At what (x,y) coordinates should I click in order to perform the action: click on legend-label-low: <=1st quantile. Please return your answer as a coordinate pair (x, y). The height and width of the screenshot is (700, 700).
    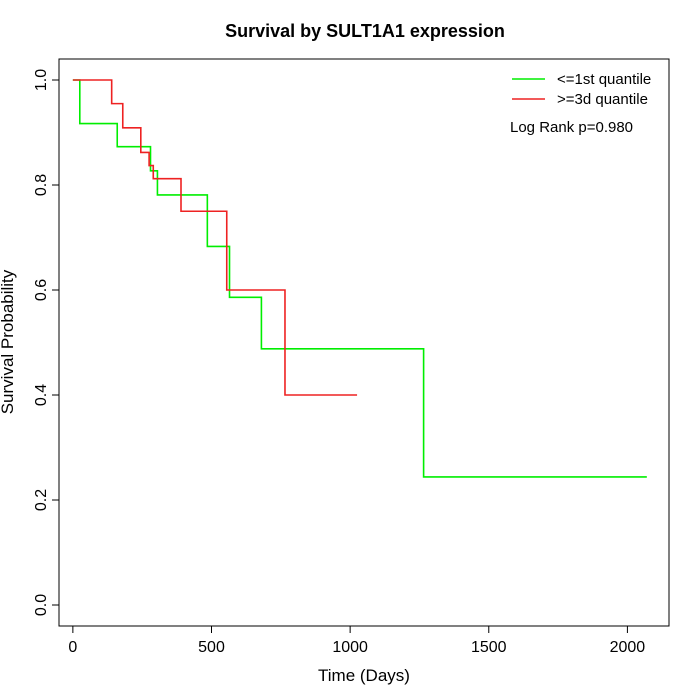
    Looking at the image, I should click on (604, 79).